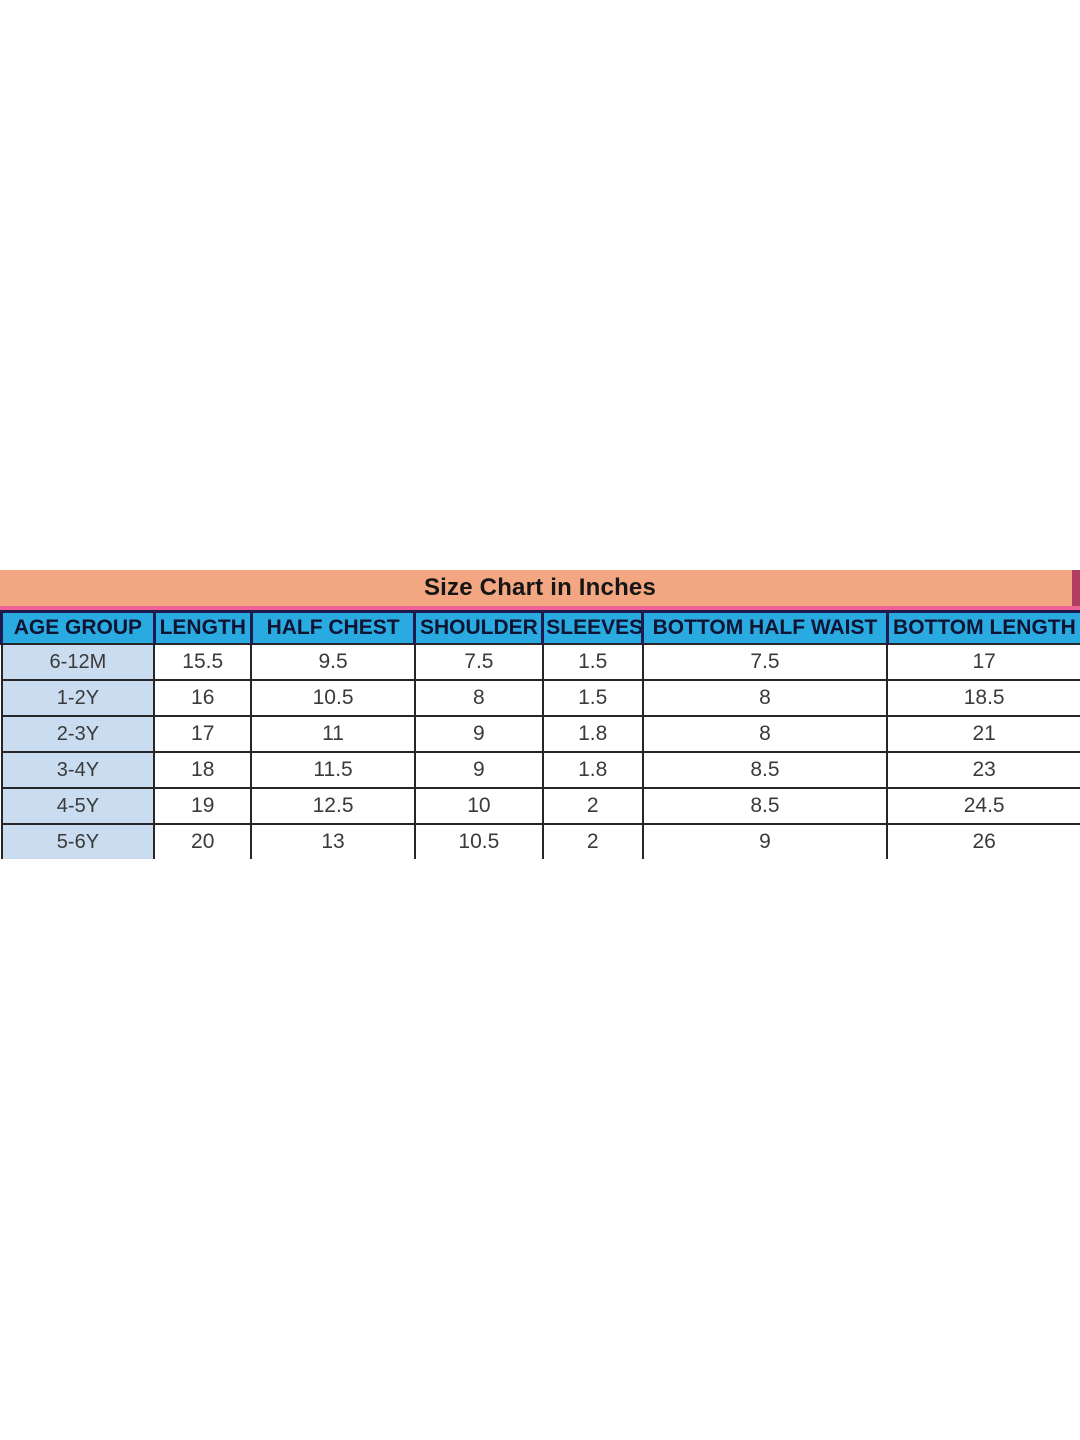 This screenshot has width=1080, height=1440. Describe the element at coordinates (478, 662) in the screenshot. I see `table-cell-shoulder: 7.5` at that location.